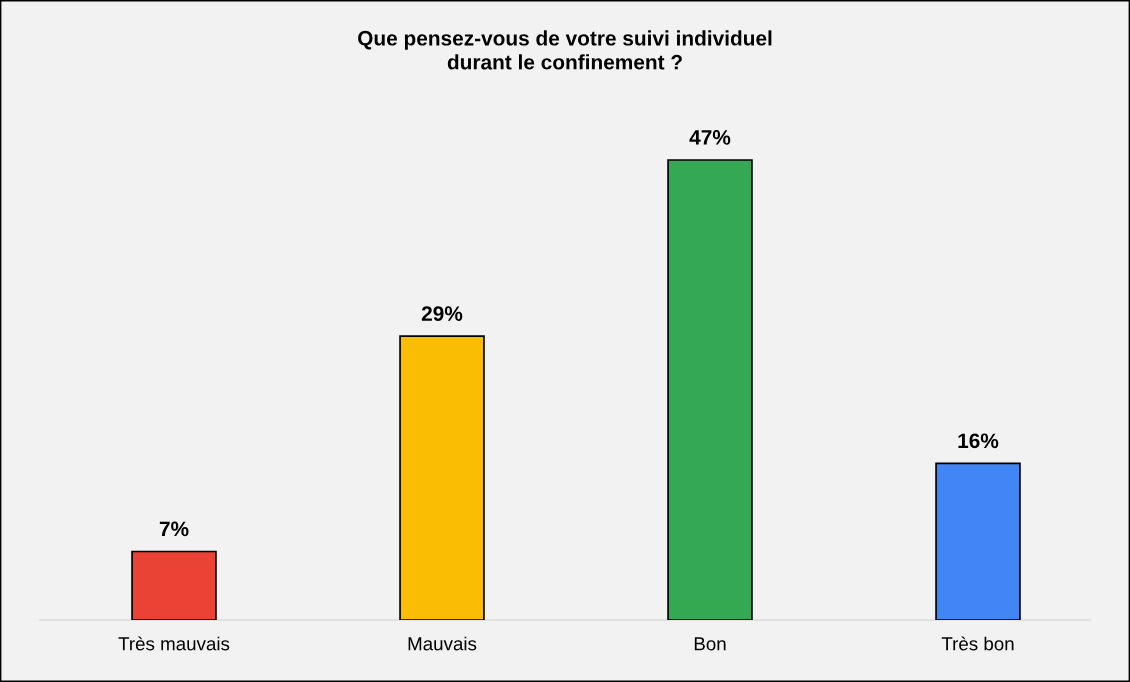 This screenshot has height=682, width=1130. Describe the element at coordinates (710, 137) in the screenshot. I see `data-label: 47%` at that location.